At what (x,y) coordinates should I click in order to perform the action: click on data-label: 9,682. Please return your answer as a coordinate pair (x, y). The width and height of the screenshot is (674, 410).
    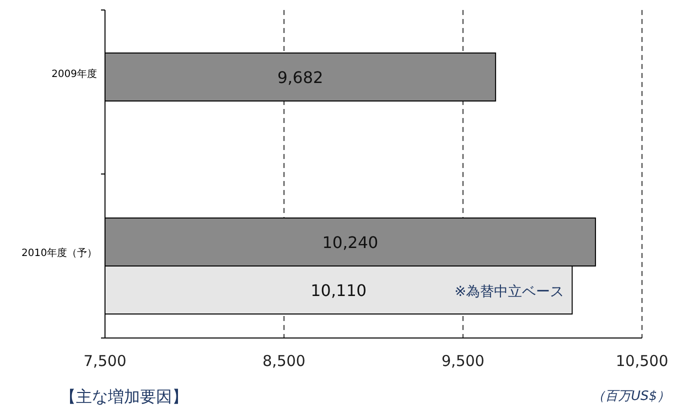
    Looking at the image, I should click on (300, 77).